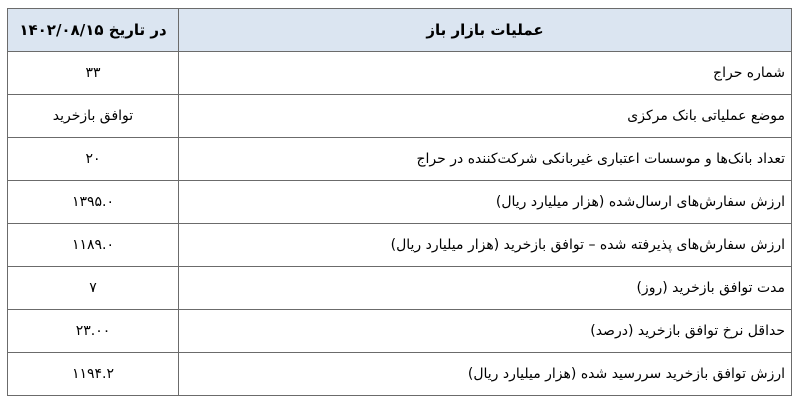 The image size is (799, 407). I want to click on row-value: ۲۰, so click(93, 159).